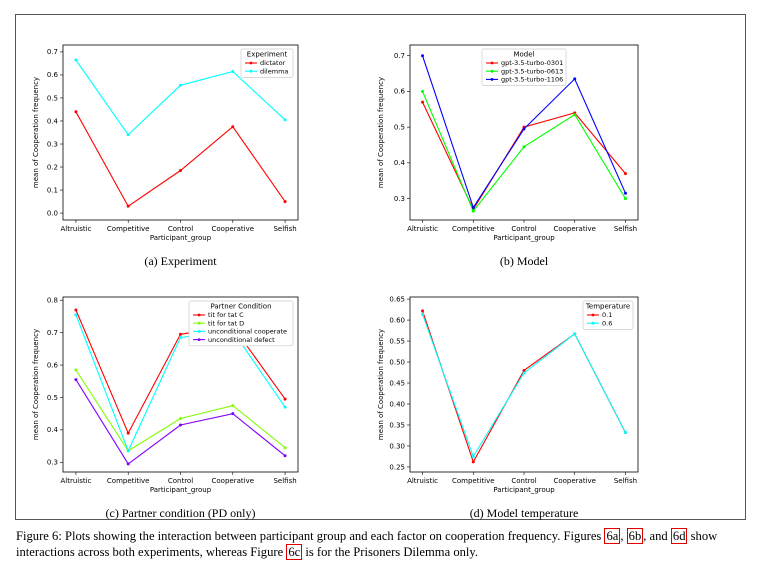 The width and height of the screenshot is (759, 580). What do you see at coordinates (267, 55) in the screenshot?
I see `legend-title: Experiment` at bounding box center [267, 55].